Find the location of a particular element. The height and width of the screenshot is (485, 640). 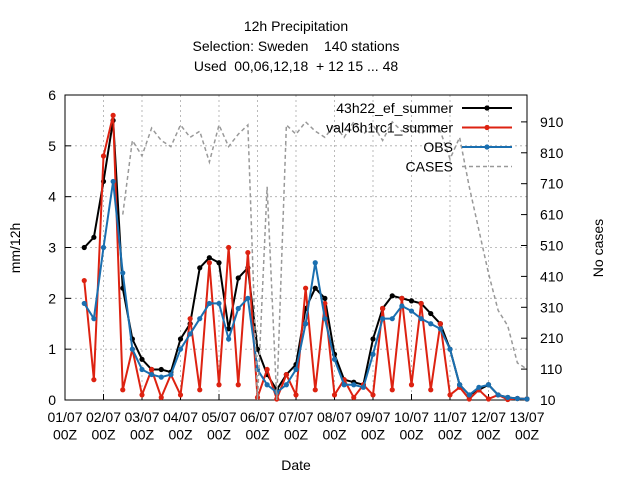

x-tick-label: 13/07 00Z is located at coordinates (526, 426).